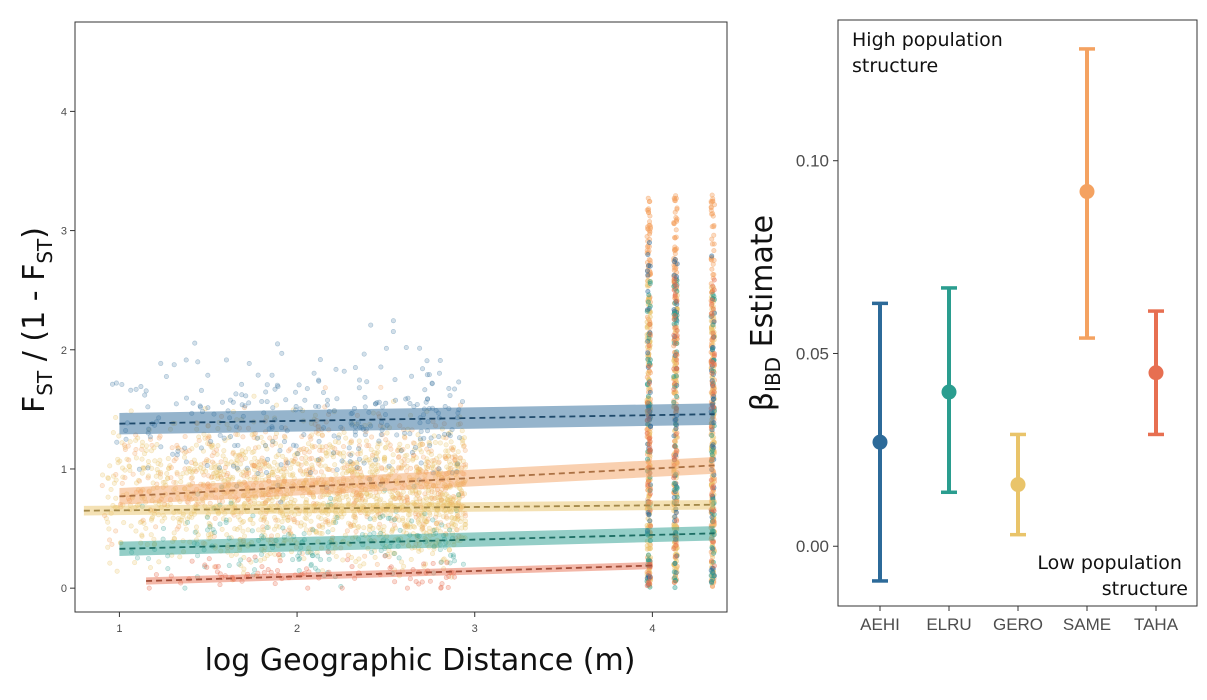  I want to click on estimate-point, so click(880, 442).